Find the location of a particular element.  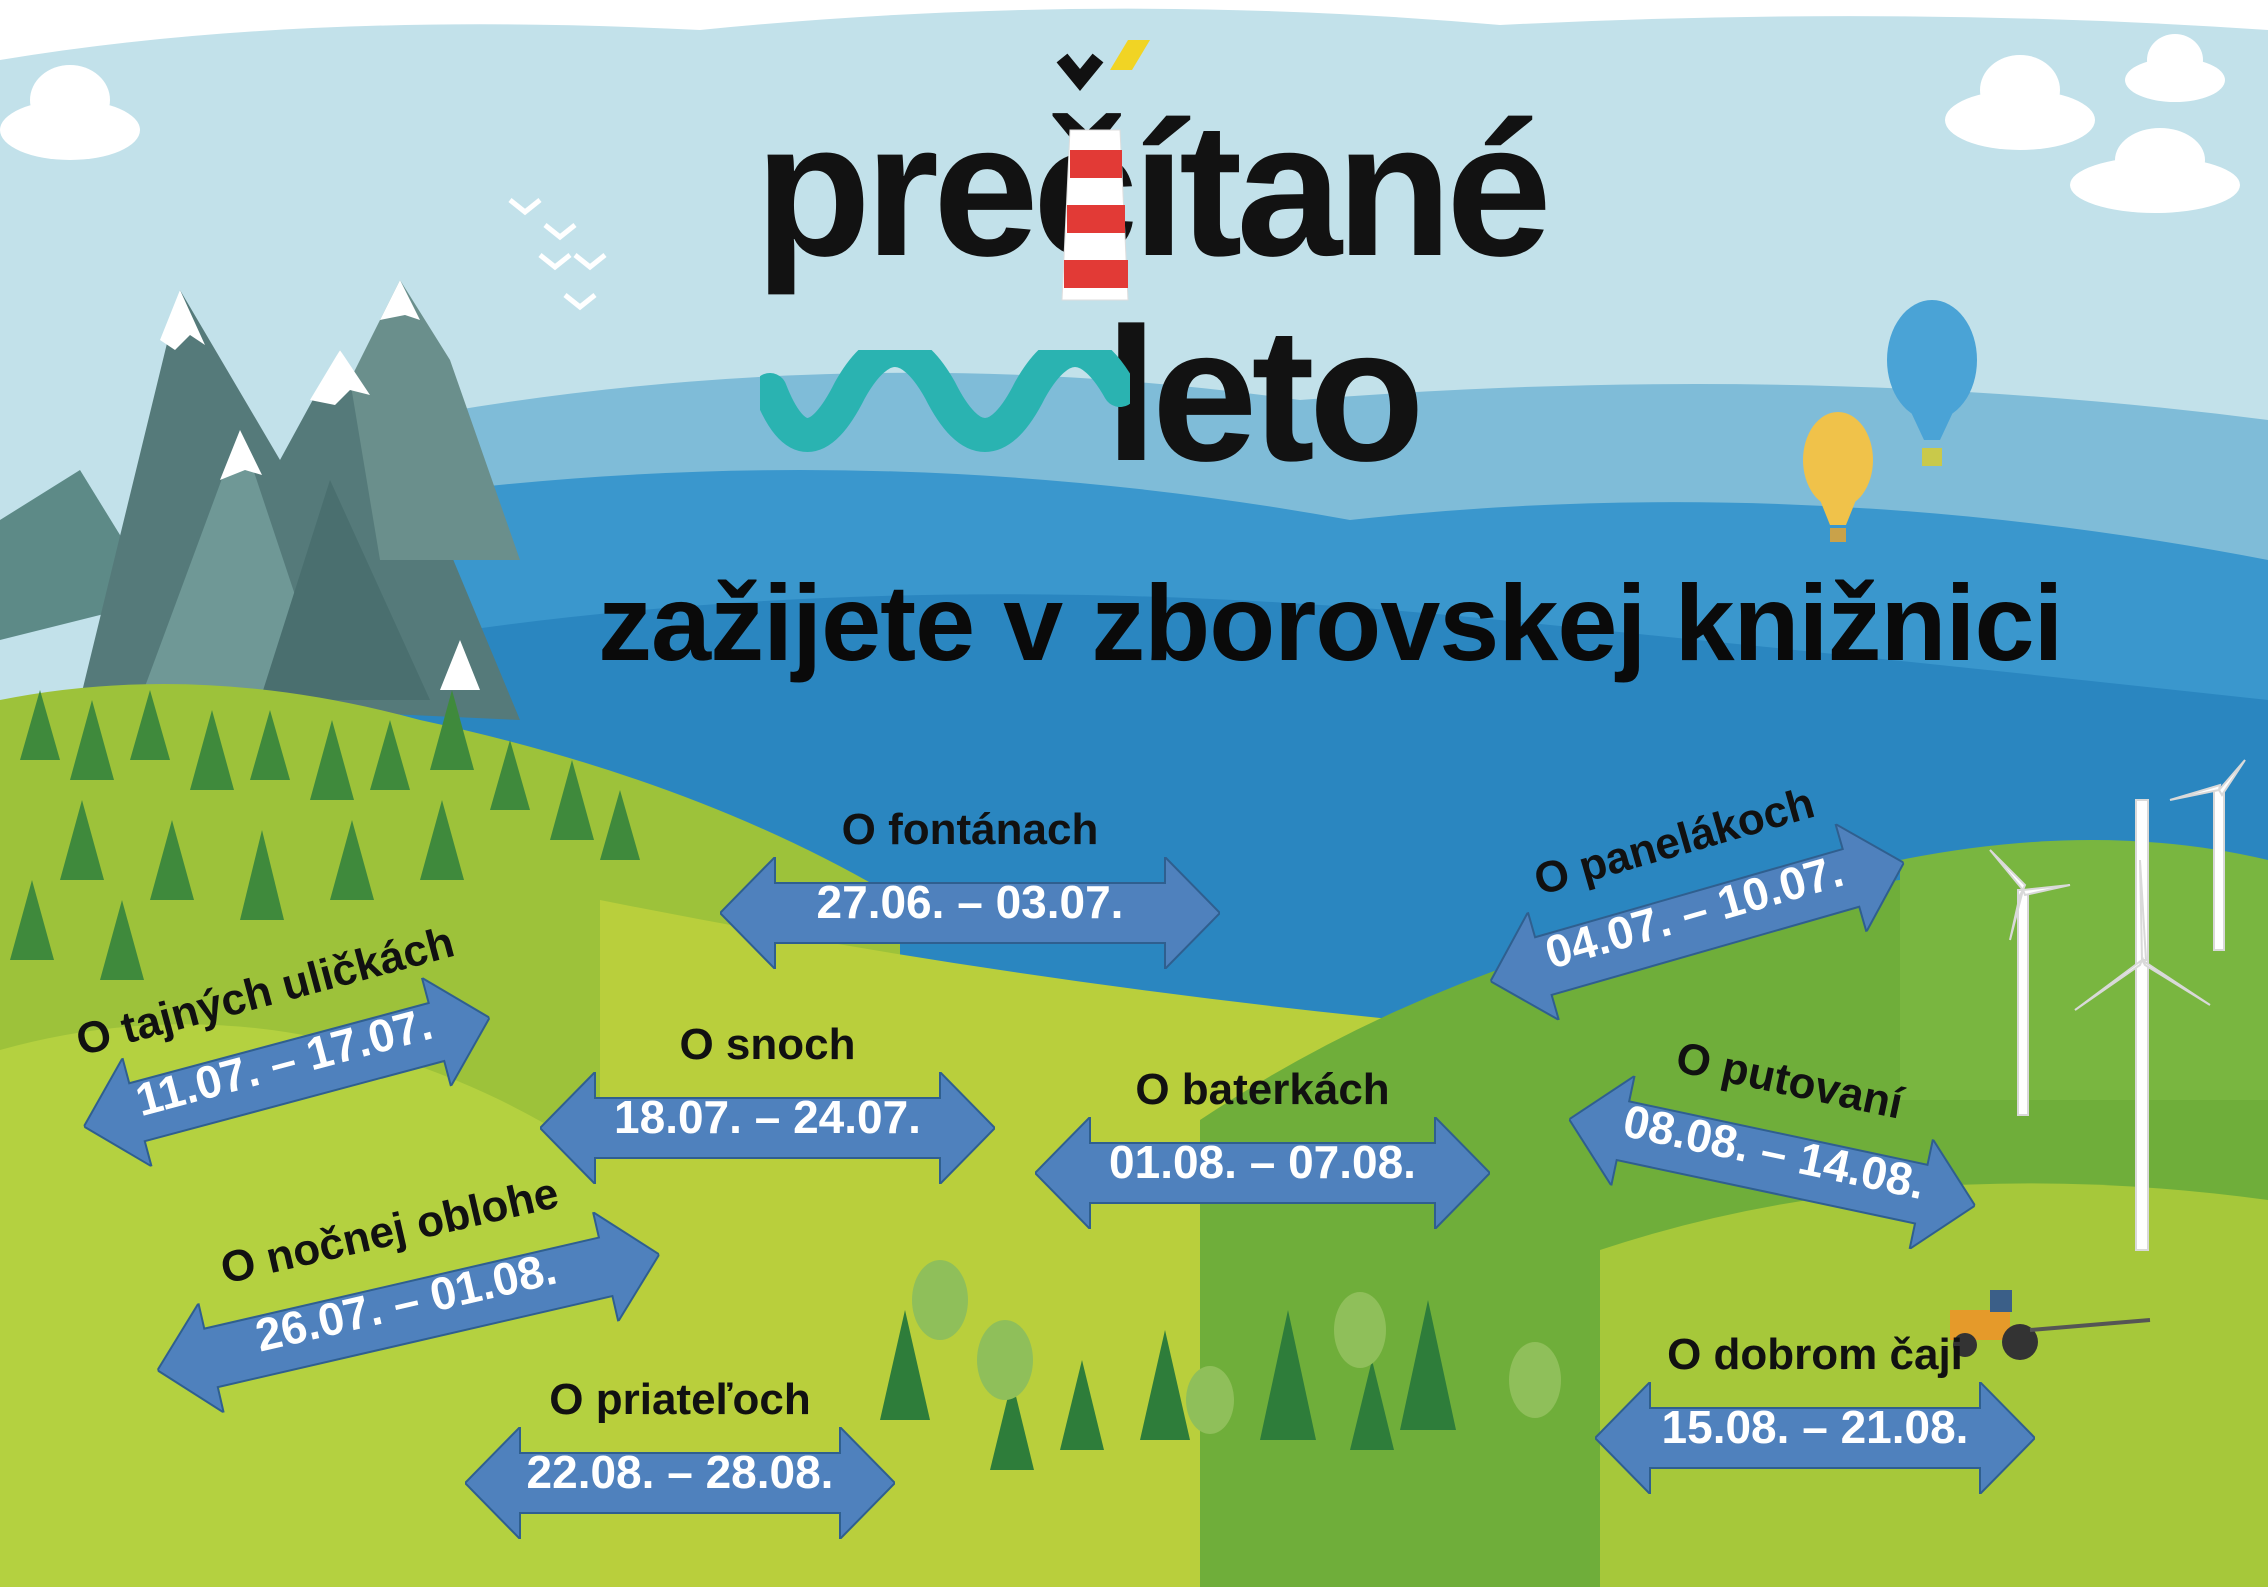

topic-item: O priateľoch 22.08. – 28.08. is located at coordinates (680, 1457).